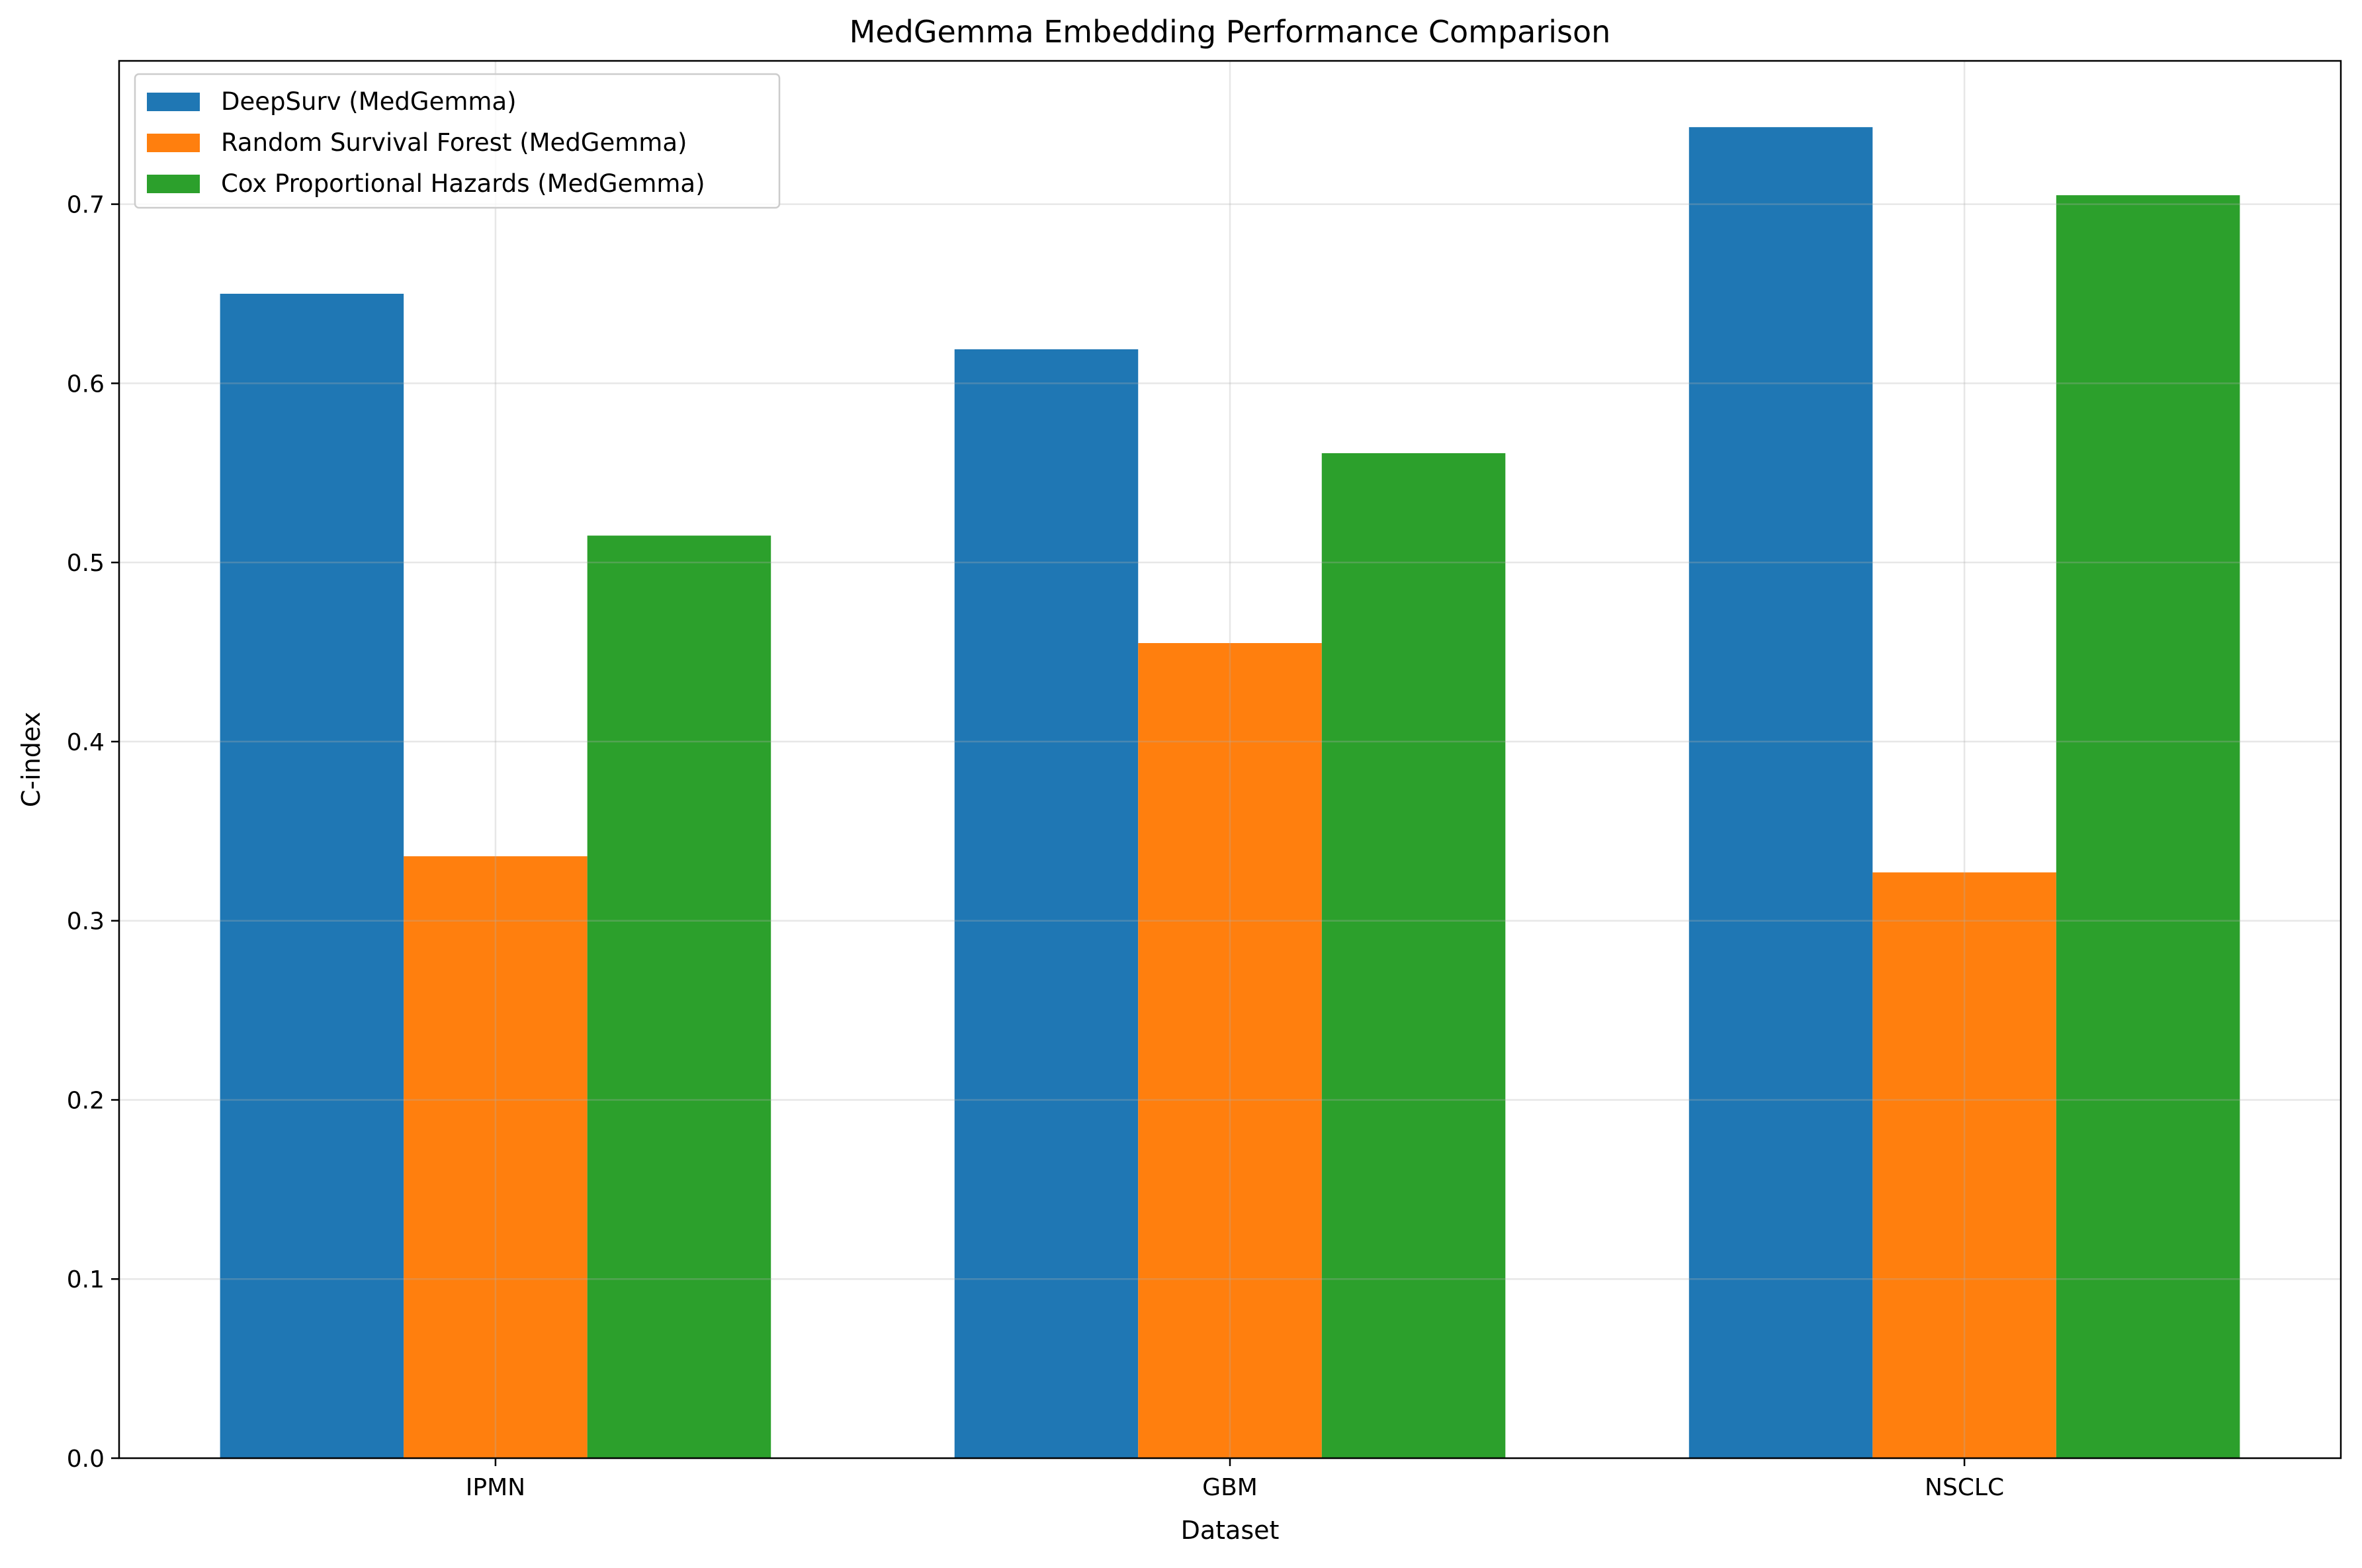 The height and width of the screenshot is (1568, 2362). What do you see at coordinates (86, 563) in the screenshot?
I see `y-tick-label: 0.5` at bounding box center [86, 563].